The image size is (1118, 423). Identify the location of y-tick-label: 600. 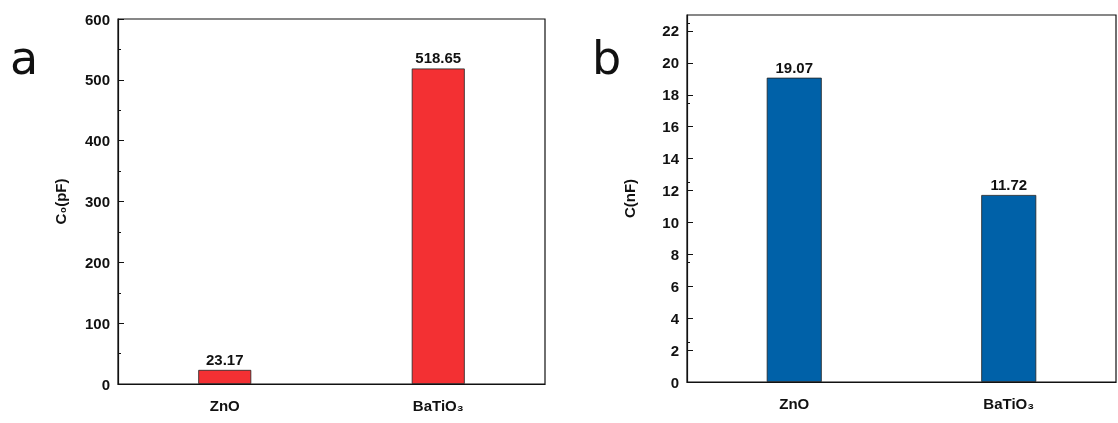
(97, 19).